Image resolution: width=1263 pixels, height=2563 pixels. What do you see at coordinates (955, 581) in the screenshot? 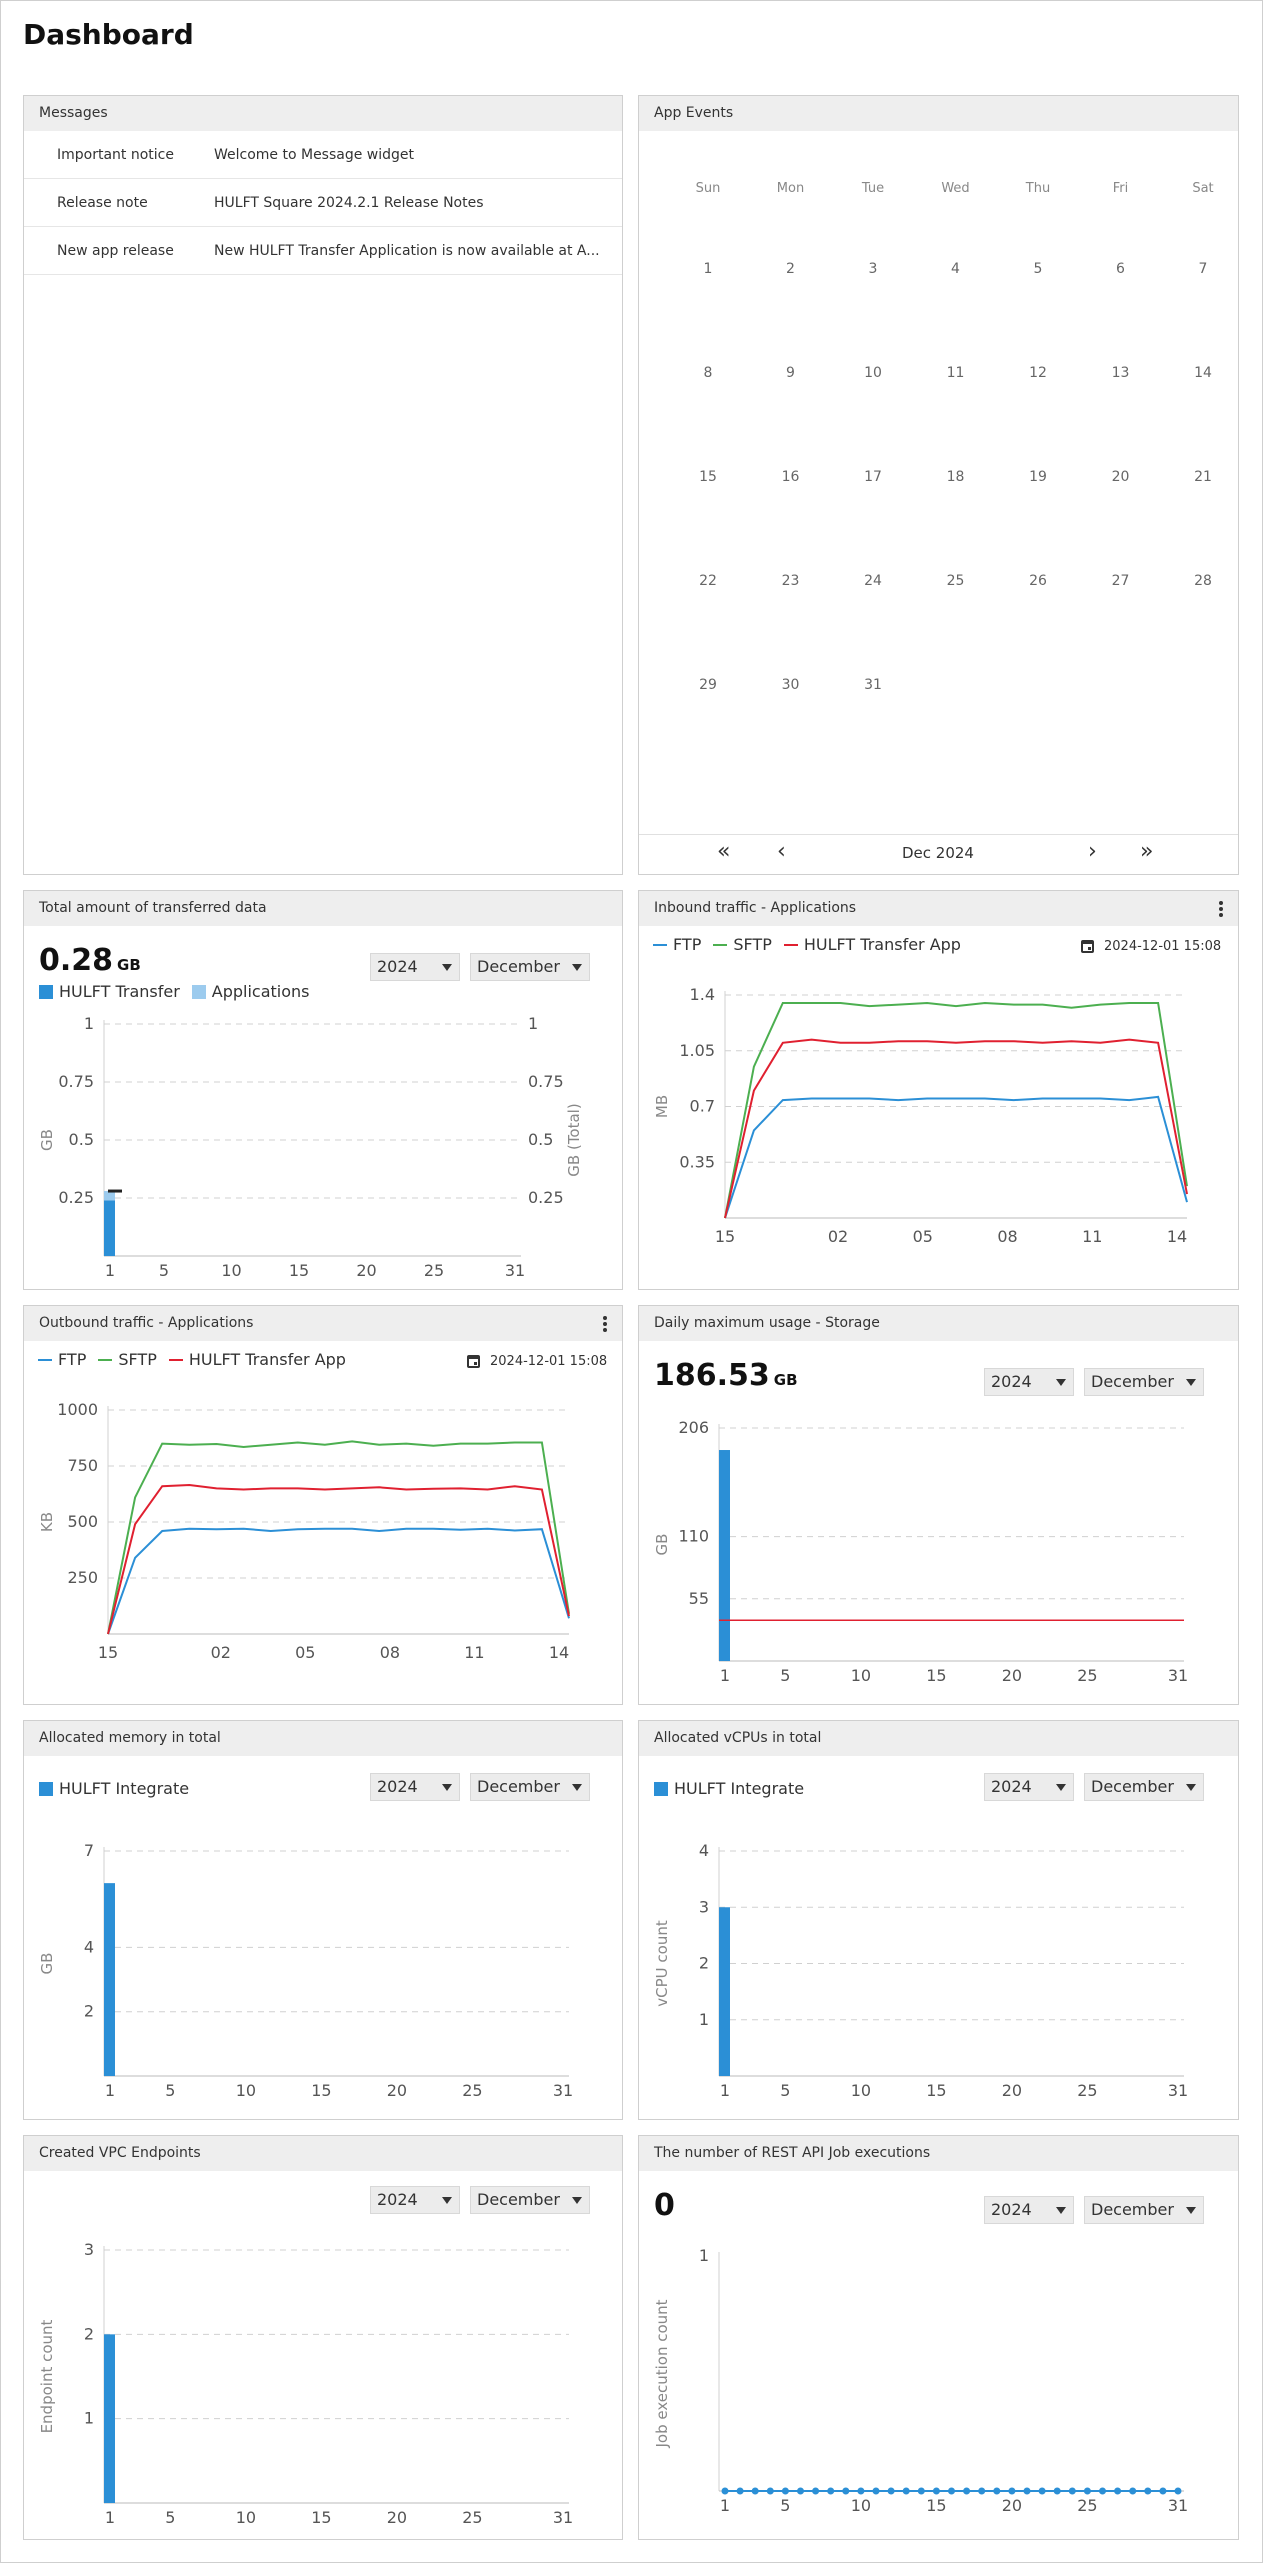
I see `calendar-day: 25` at bounding box center [955, 581].